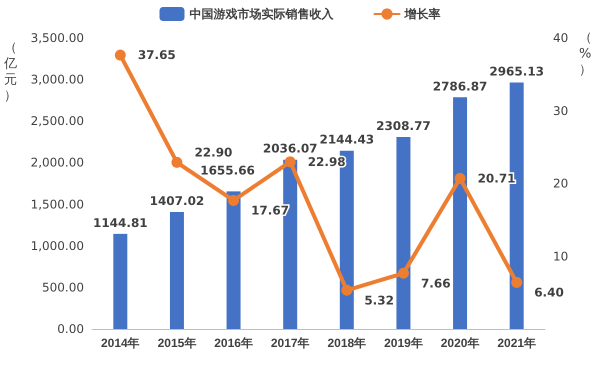 This screenshot has height=365, width=600. I want to click on x-tick-label: 2017年, so click(290, 343).